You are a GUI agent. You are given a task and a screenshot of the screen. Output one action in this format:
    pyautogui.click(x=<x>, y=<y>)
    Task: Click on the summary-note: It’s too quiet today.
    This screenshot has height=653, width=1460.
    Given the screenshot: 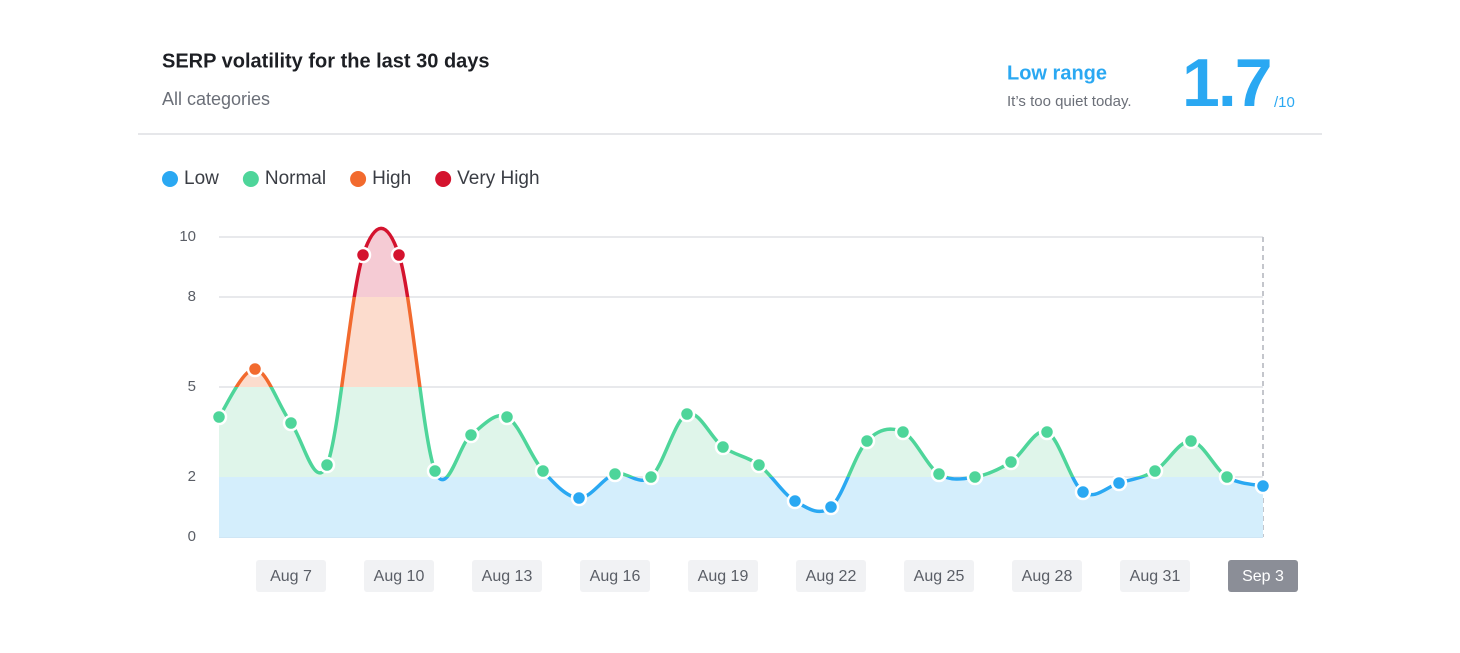 What is the action you would take?
    pyautogui.click(x=1069, y=101)
    